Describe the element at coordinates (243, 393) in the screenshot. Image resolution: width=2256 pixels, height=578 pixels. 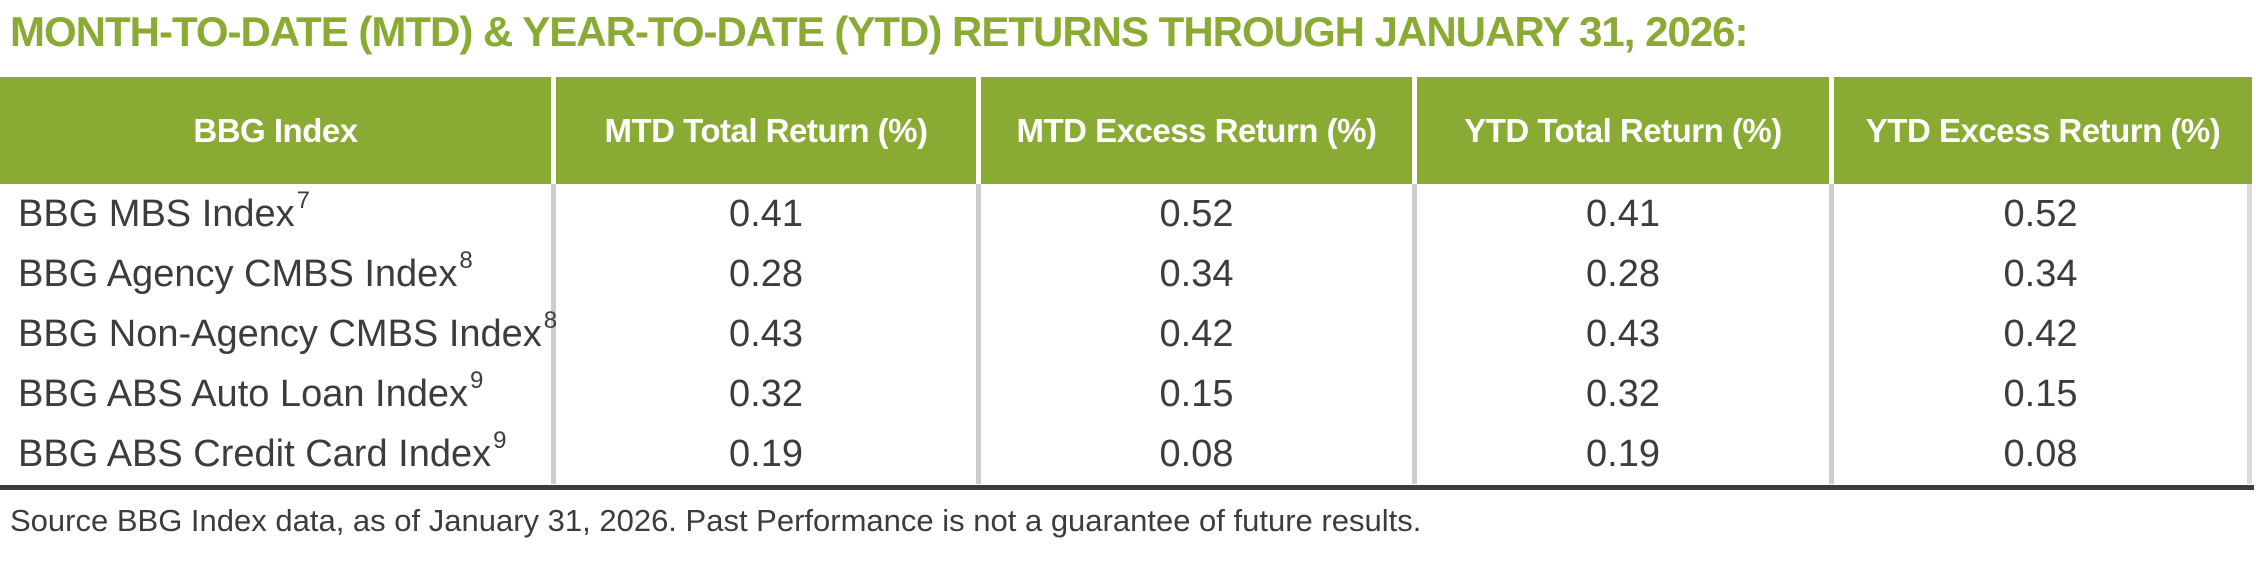
I see `index-name: BBG ABS Auto Loan Index` at that location.